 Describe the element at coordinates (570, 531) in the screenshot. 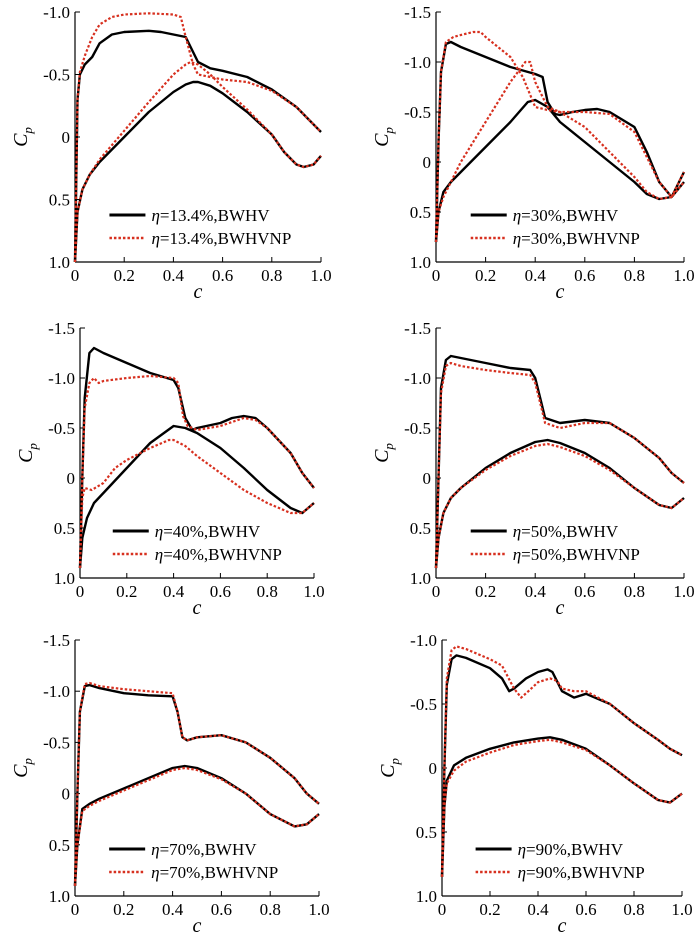

I see `legend-label-text: =50%,BWHV` at that location.